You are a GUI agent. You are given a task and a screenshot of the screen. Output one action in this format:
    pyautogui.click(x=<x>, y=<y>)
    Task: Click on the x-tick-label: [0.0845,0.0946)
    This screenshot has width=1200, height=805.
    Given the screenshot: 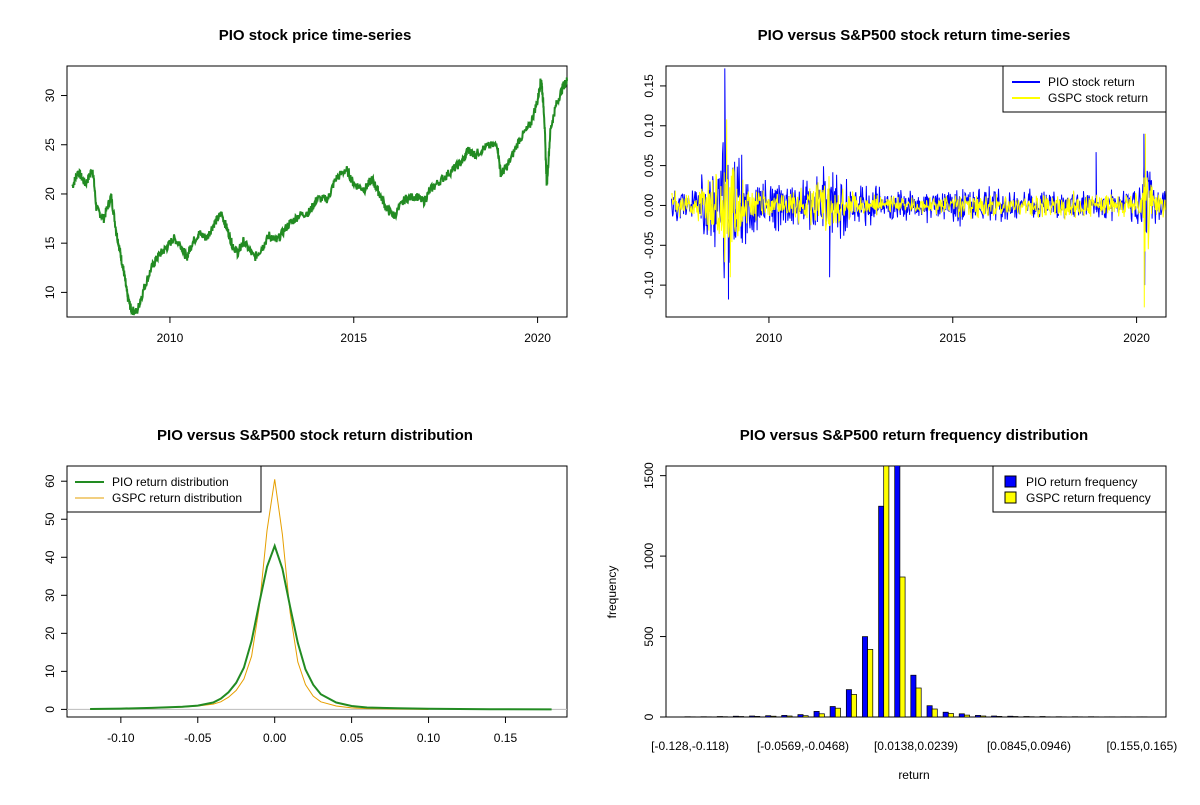 What is the action you would take?
    pyautogui.click(x=1029, y=746)
    